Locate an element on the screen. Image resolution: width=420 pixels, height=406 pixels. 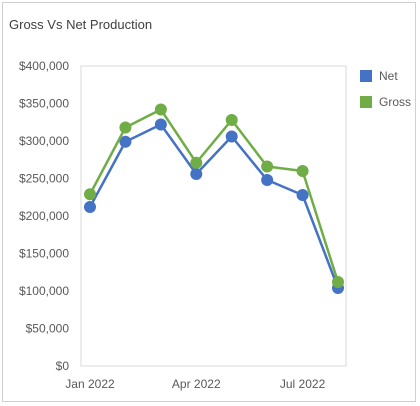
x-axis-ticks: Jan 2022 Apr 2022 Jul 2022 is located at coordinates (195, 384).